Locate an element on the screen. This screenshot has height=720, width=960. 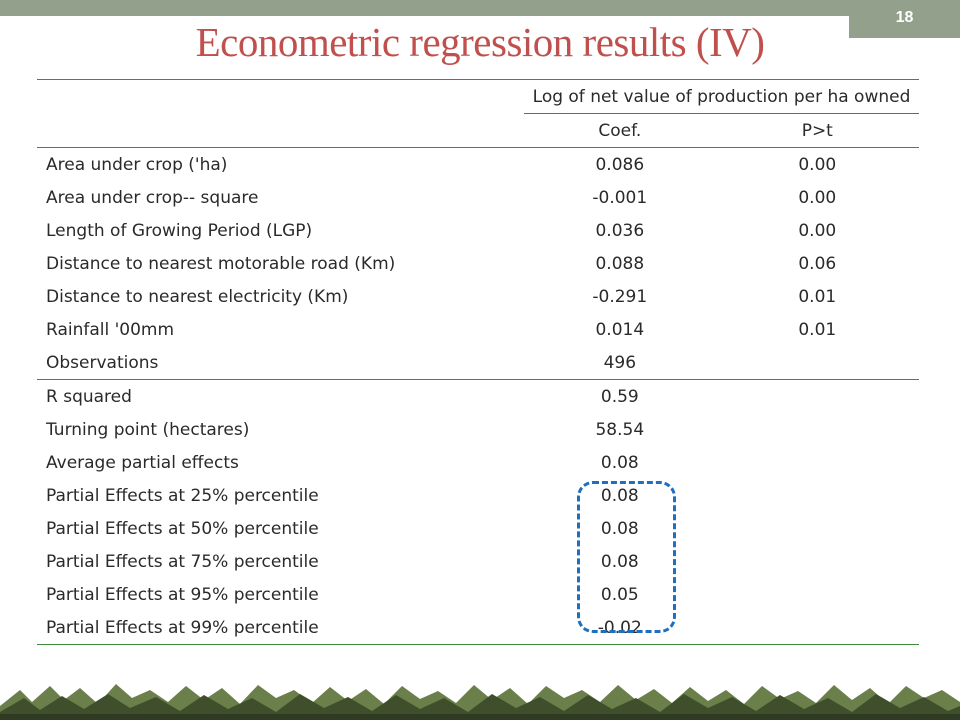
coef-value: 496 is located at coordinates (620, 363).